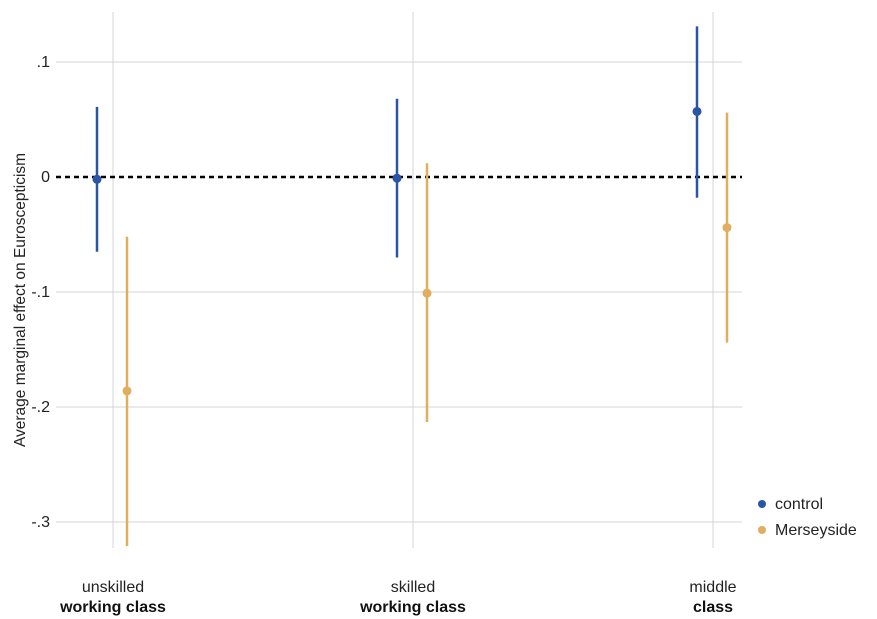 This screenshot has height=619, width=877. Describe the element at coordinates (762, 504) in the screenshot. I see `legend-marker-control` at that location.